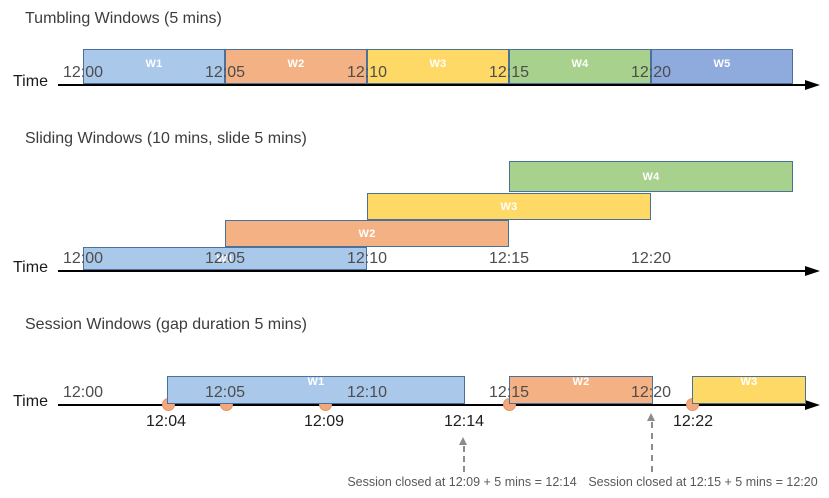  I want to click on section-title-session: Session Windows (gap duration 5 mins), so click(166, 324).